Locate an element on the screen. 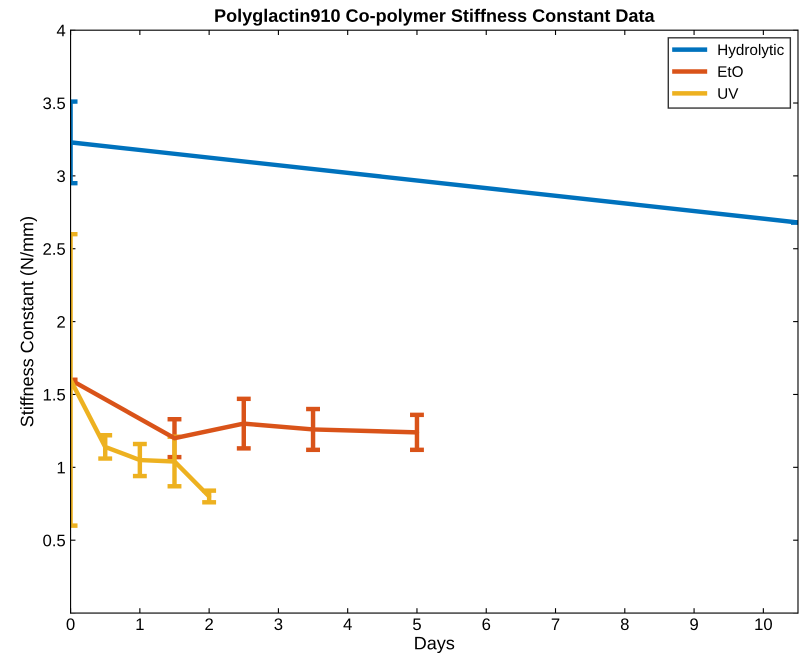 This screenshot has width=802, height=670. x-tick-label: 1 is located at coordinates (140, 624).